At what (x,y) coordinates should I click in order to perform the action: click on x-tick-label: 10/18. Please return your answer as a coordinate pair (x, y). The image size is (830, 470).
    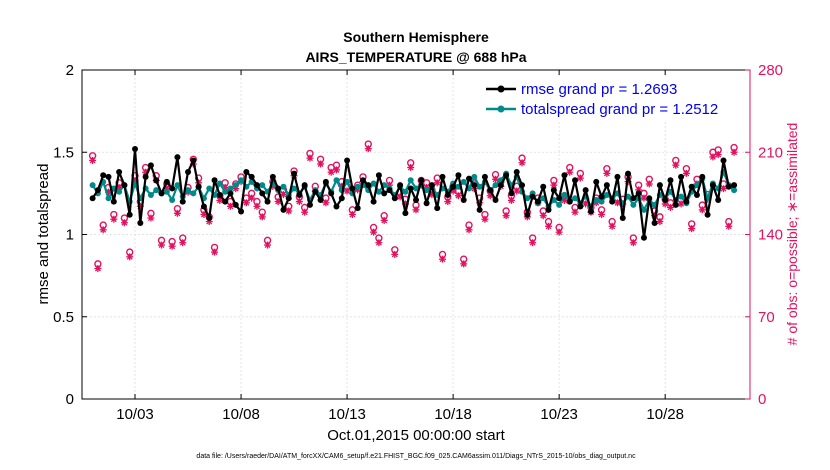
    Looking at the image, I should click on (453, 414).